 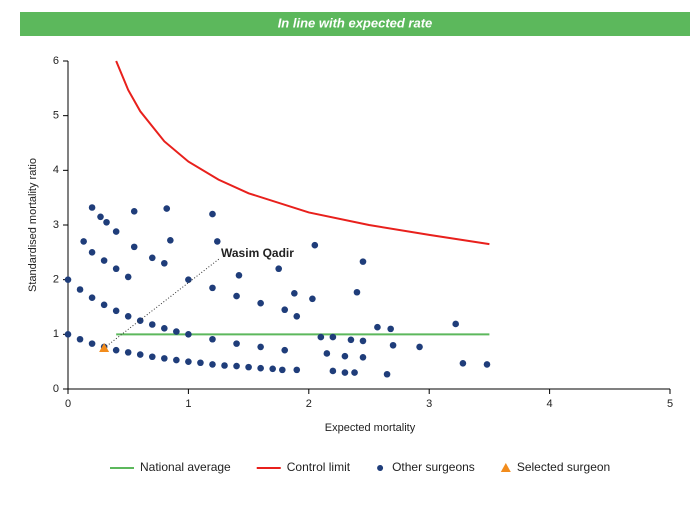 What do you see at coordinates (550, 404) in the screenshot?
I see `x-tick-label: 4` at bounding box center [550, 404].